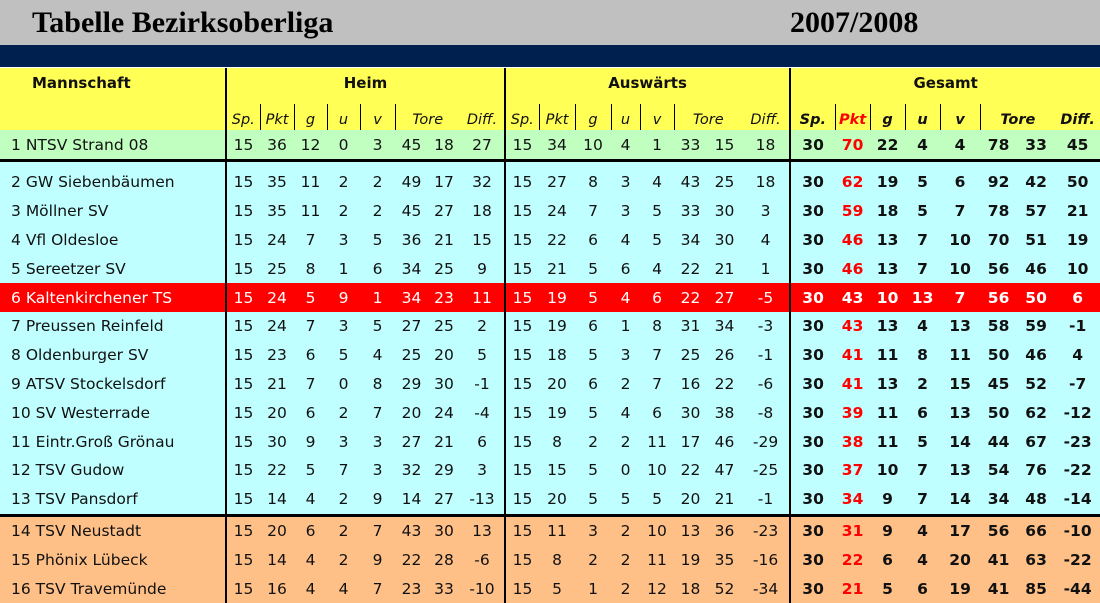  Describe the element at coordinates (94, 326) in the screenshot. I see `team-name: Preussen Reinfeld` at that location.